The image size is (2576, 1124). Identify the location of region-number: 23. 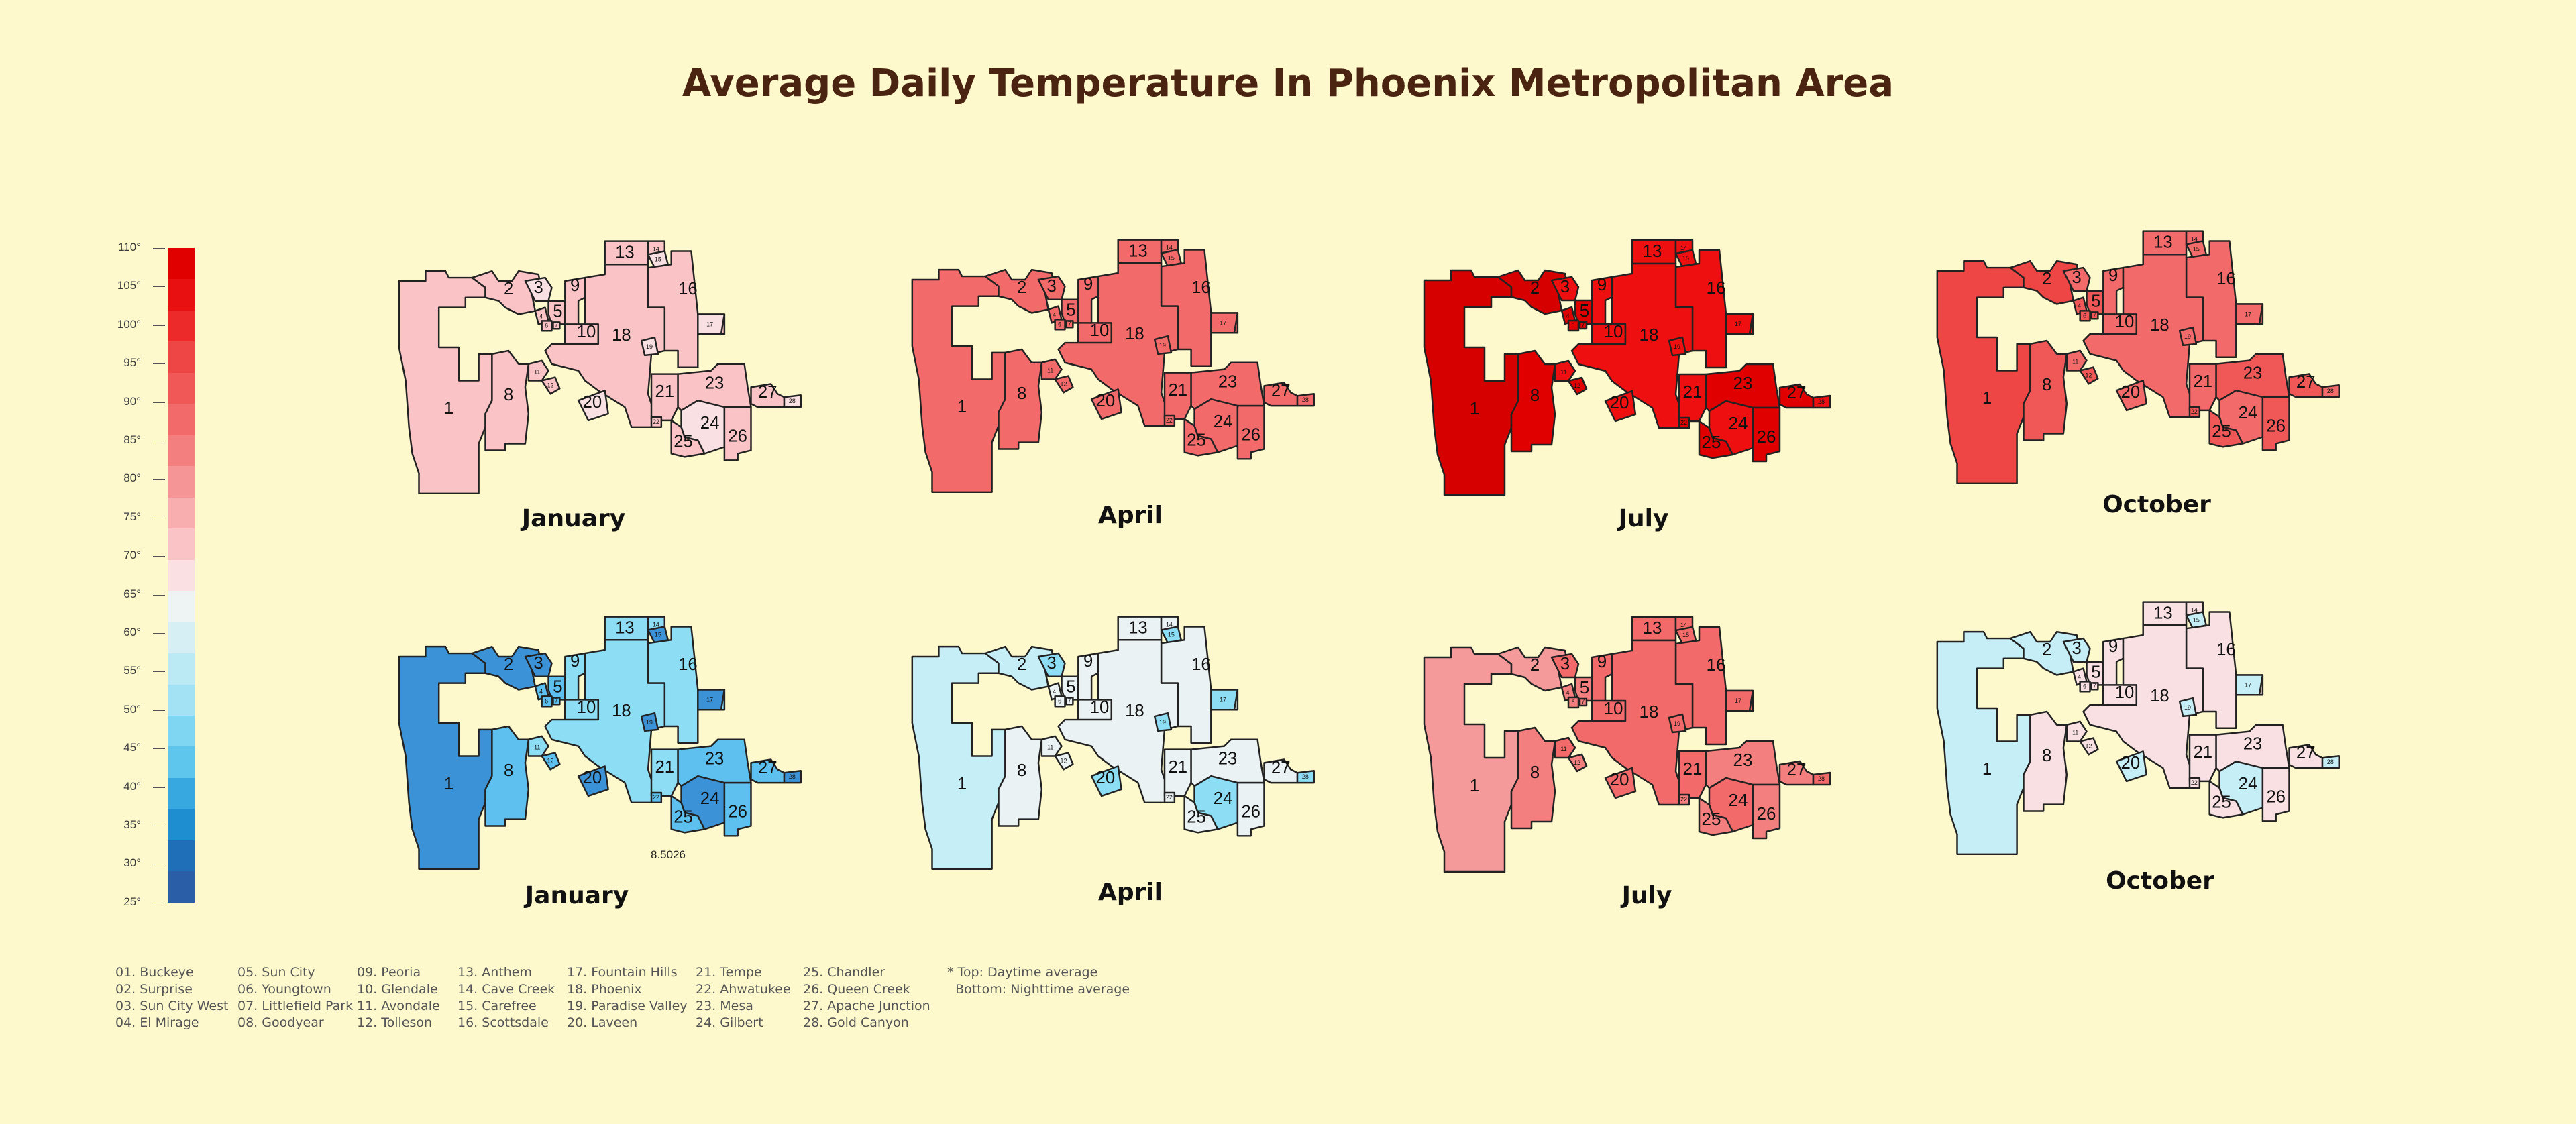
(1228, 759).